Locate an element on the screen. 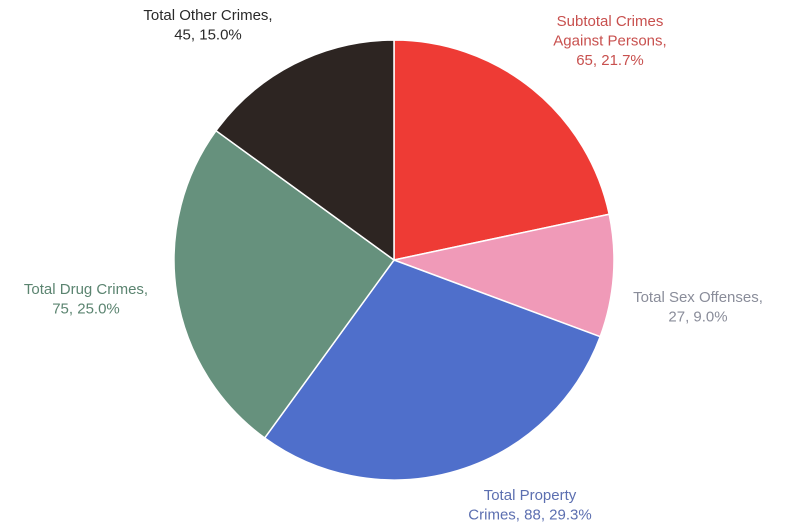 The height and width of the screenshot is (527, 786). pie-slice-label-line: Total Sex Offenses, is located at coordinates (698, 297).